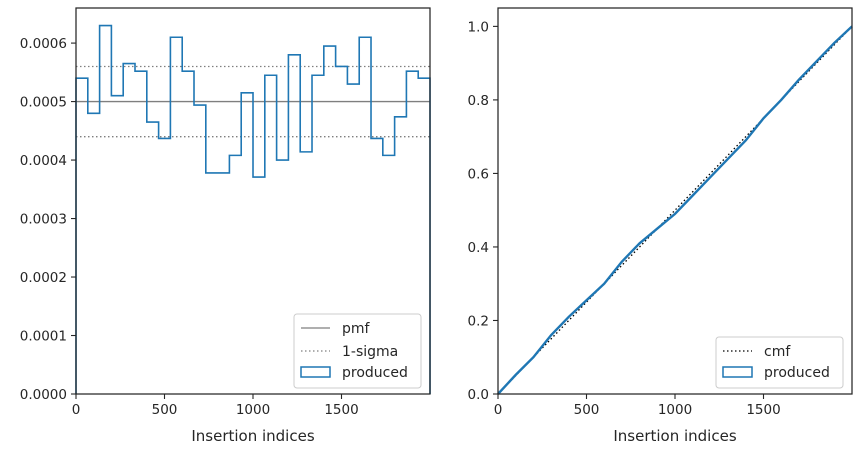  Describe the element at coordinates (43, 337) in the screenshot. I see `left-y-tick-label: 0.0001` at that location.